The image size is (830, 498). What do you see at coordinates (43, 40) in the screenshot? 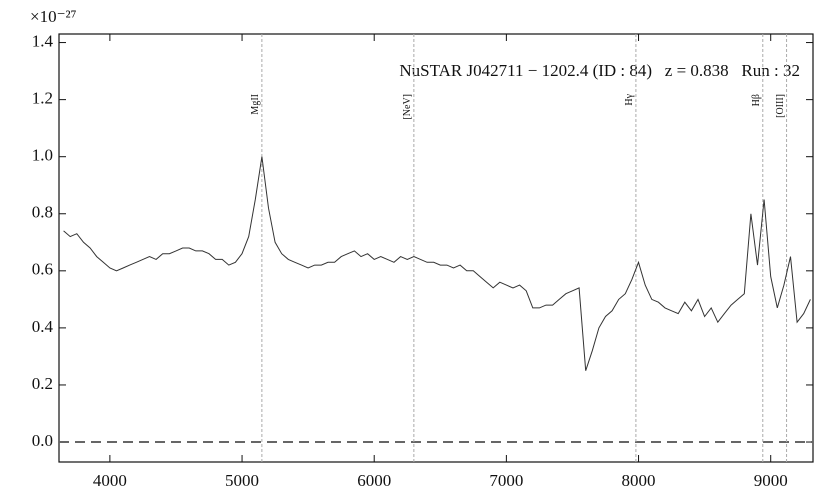
I see `y-tick-label: 1.4` at bounding box center [43, 40].